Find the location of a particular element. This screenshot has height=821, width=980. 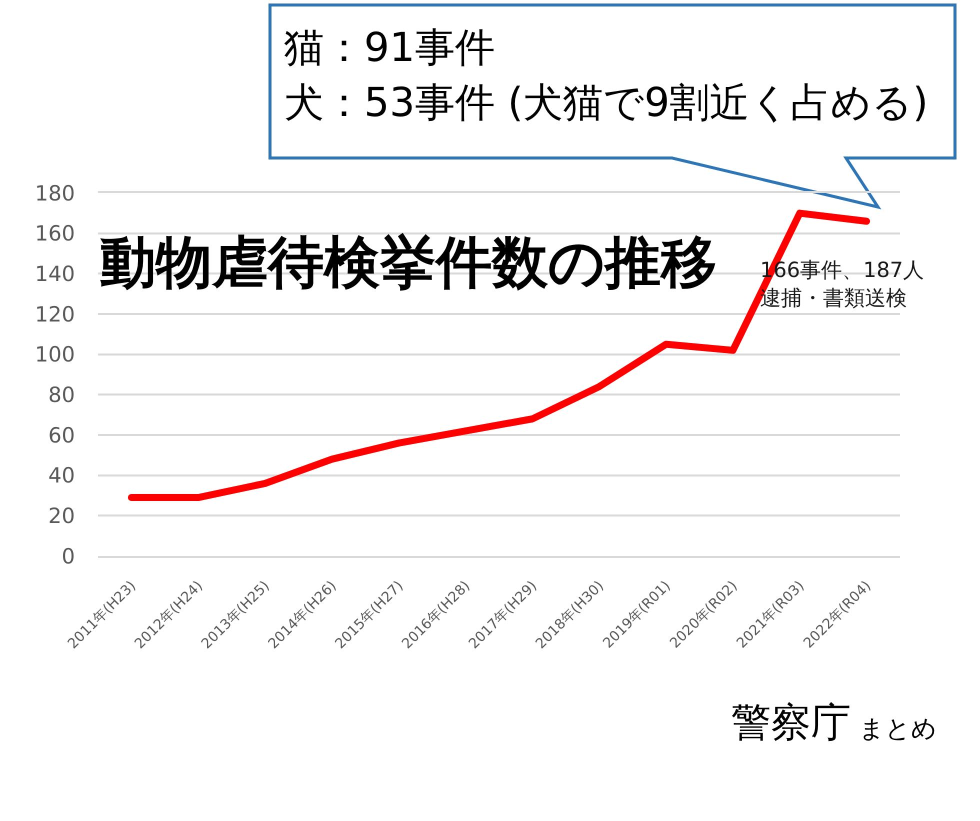

annotation: 逮捕・書類送検 is located at coordinates (833, 298).